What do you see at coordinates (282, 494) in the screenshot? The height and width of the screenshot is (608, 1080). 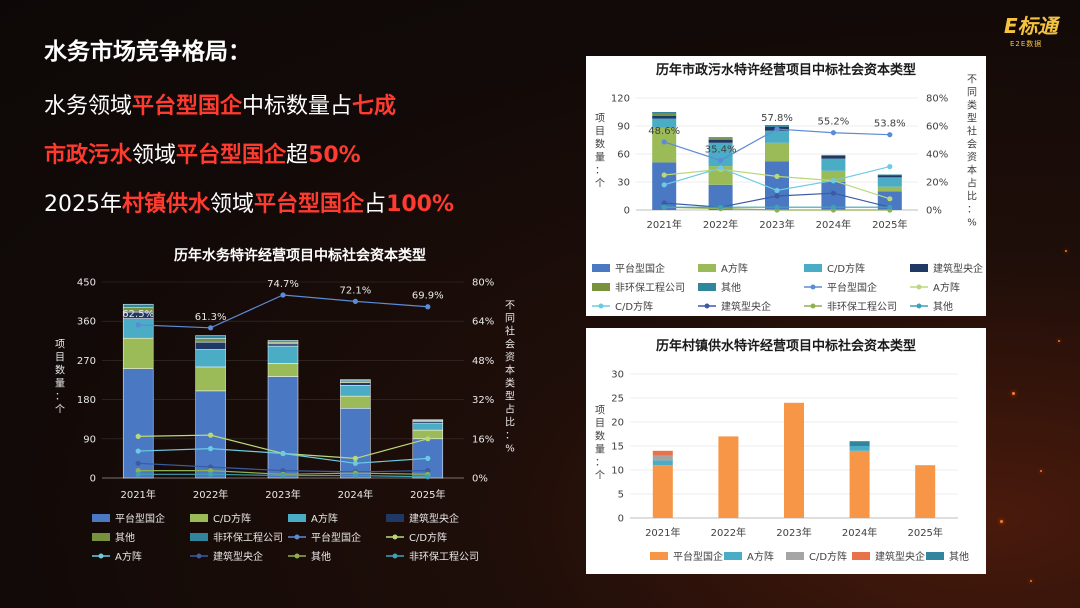 I see `x-tick-label: 2023年` at bounding box center [282, 494].